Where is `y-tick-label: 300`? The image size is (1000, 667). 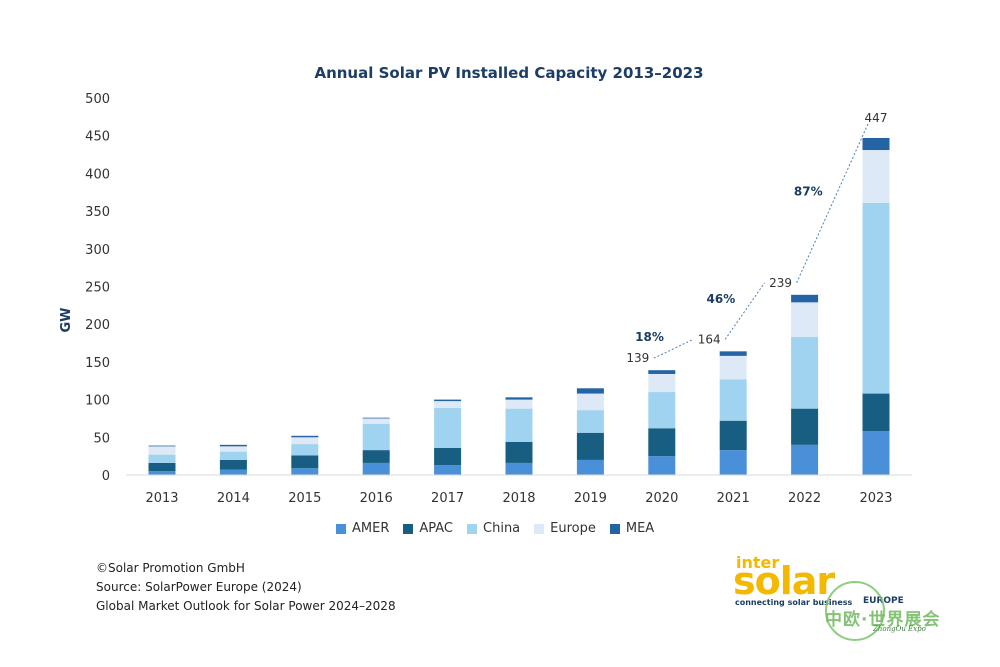 y-tick-label: 300 is located at coordinates (97, 250).